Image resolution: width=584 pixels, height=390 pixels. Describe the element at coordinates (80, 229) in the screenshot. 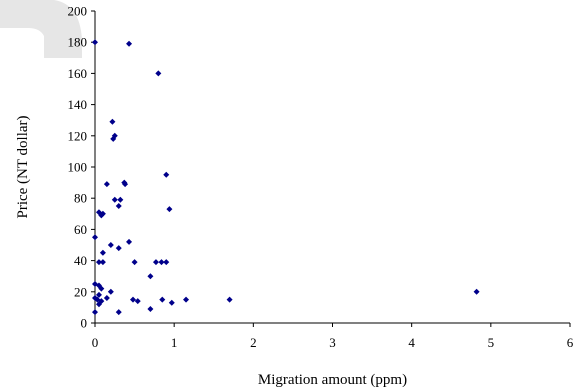

I see `y-tick-label: 60` at that location.